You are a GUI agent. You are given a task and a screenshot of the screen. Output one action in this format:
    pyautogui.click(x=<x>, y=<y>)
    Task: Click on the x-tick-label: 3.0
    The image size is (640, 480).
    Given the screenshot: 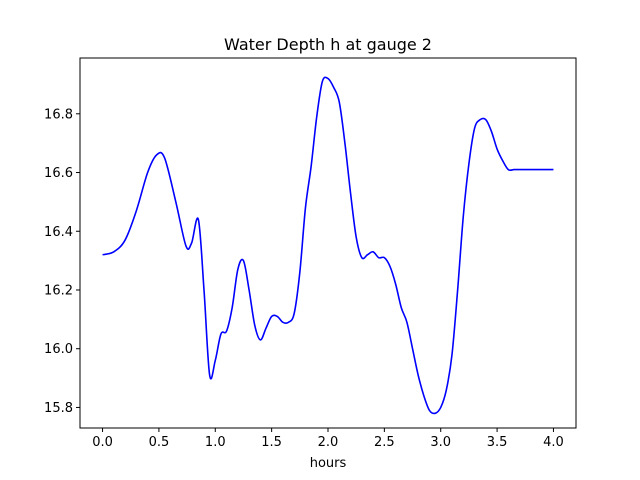 What is the action you would take?
    pyautogui.click(x=440, y=442)
    